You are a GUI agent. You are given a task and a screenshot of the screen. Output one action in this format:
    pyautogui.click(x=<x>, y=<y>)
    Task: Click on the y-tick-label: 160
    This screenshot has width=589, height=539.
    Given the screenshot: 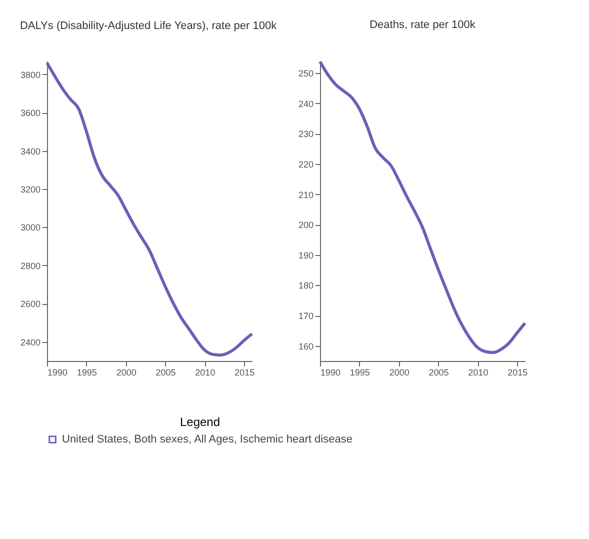 What is the action you would take?
    pyautogui.click(x=306, y=346)
    